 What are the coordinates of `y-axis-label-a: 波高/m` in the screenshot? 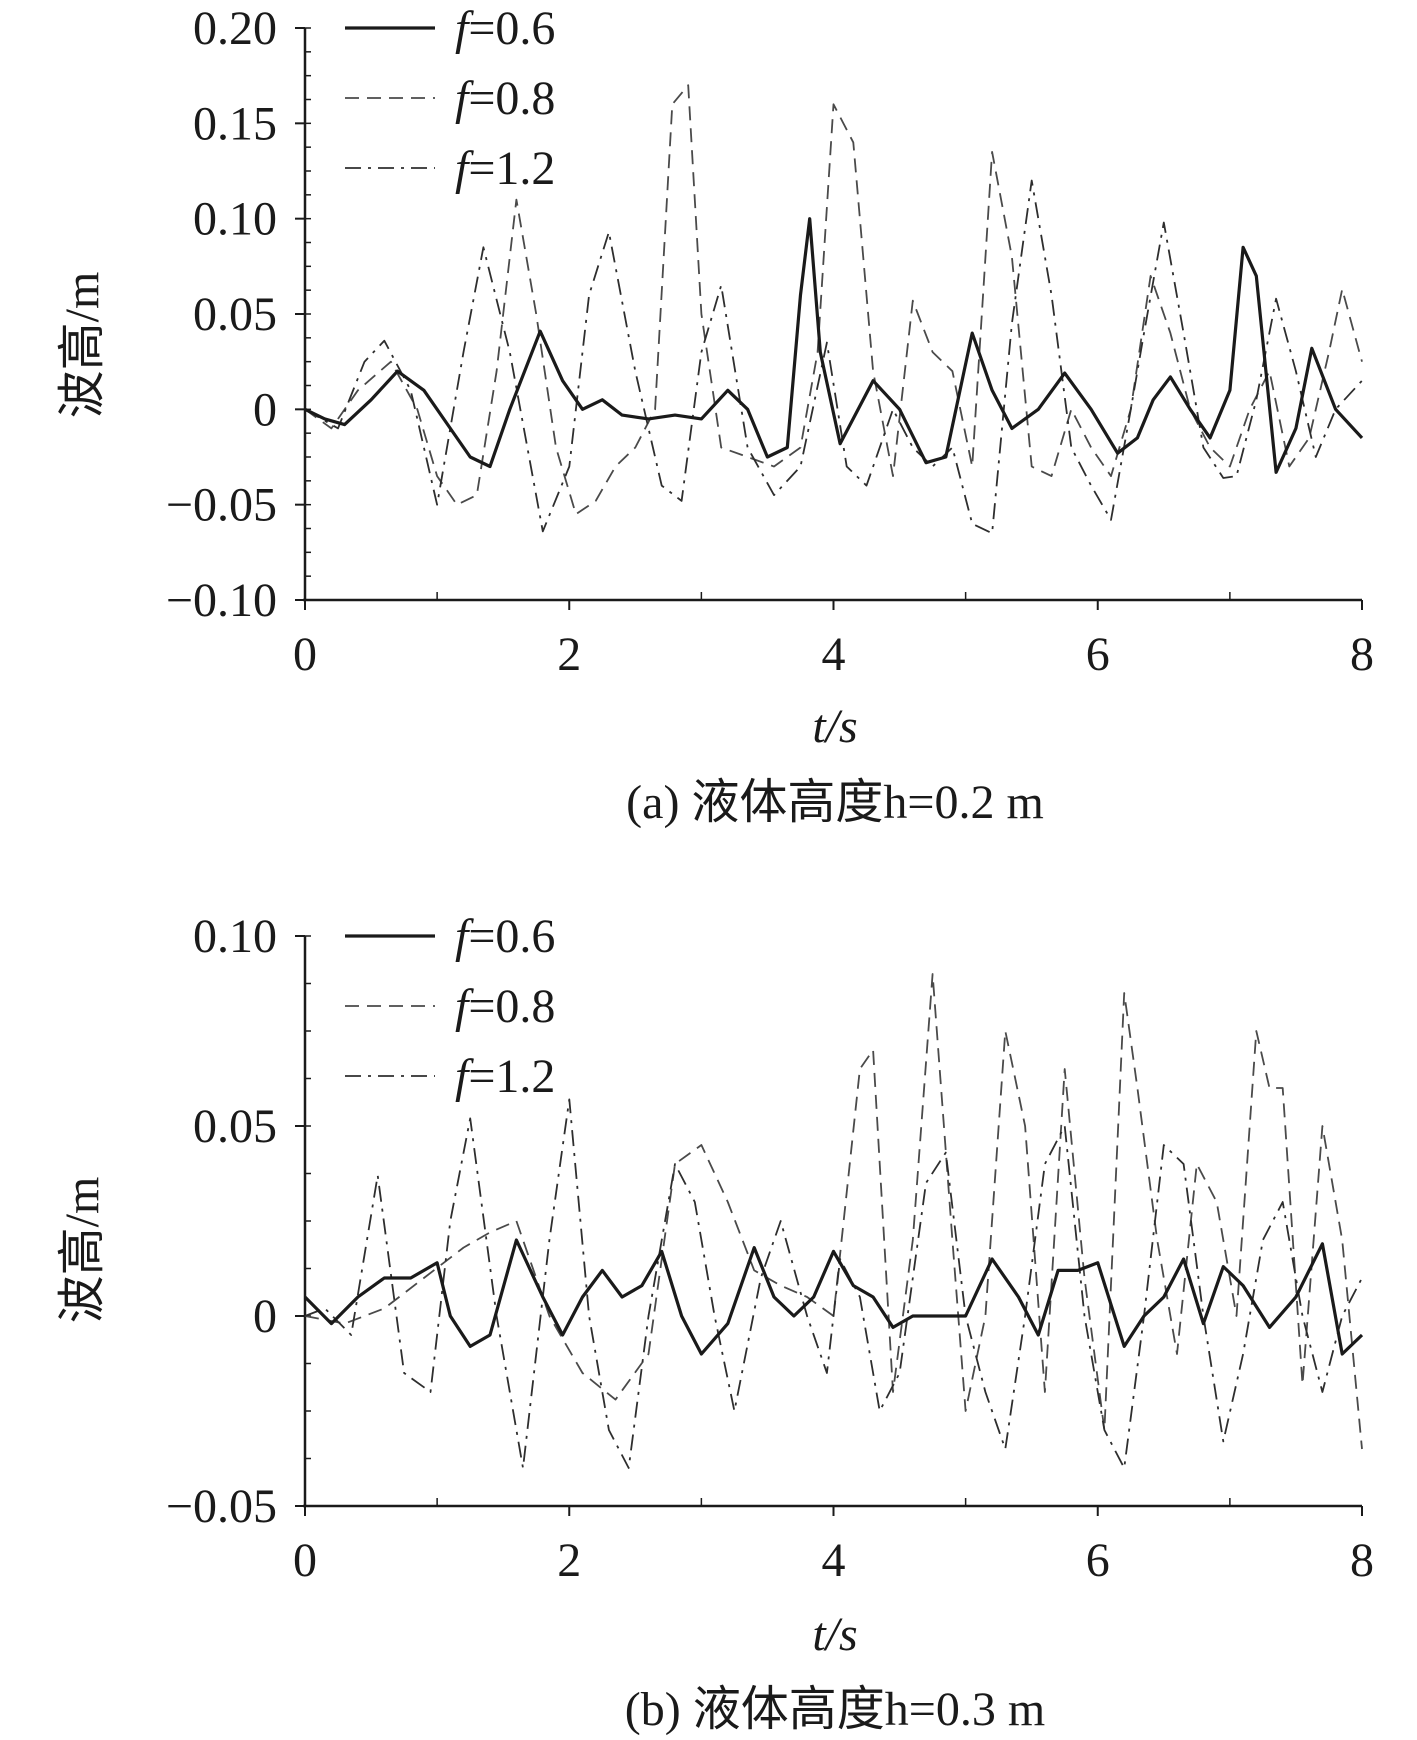 It's located at (82, 345).